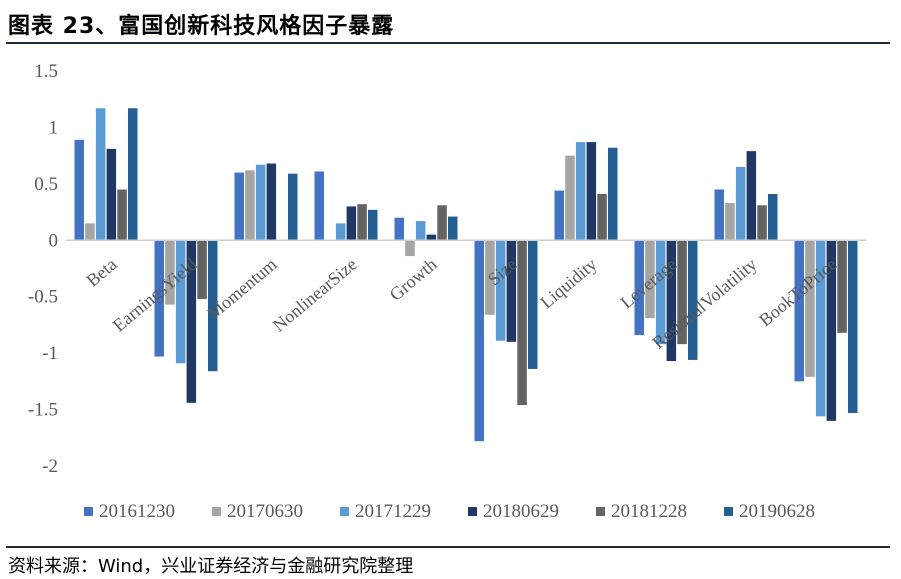 Image resolution: width=901 pixels, height=579 pixels. I want to click on category-label: Liquidity, so click(568, 283).